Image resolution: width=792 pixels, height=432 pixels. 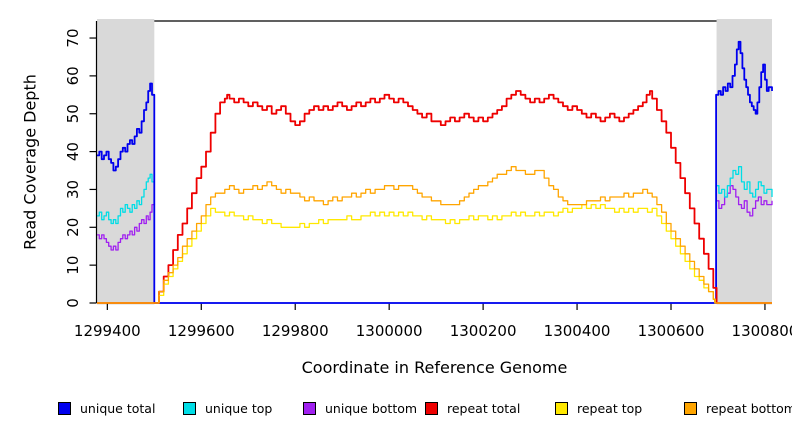 I want to click on legend-item-unique-bottom: unique bottom, so click(x=360, y=408).